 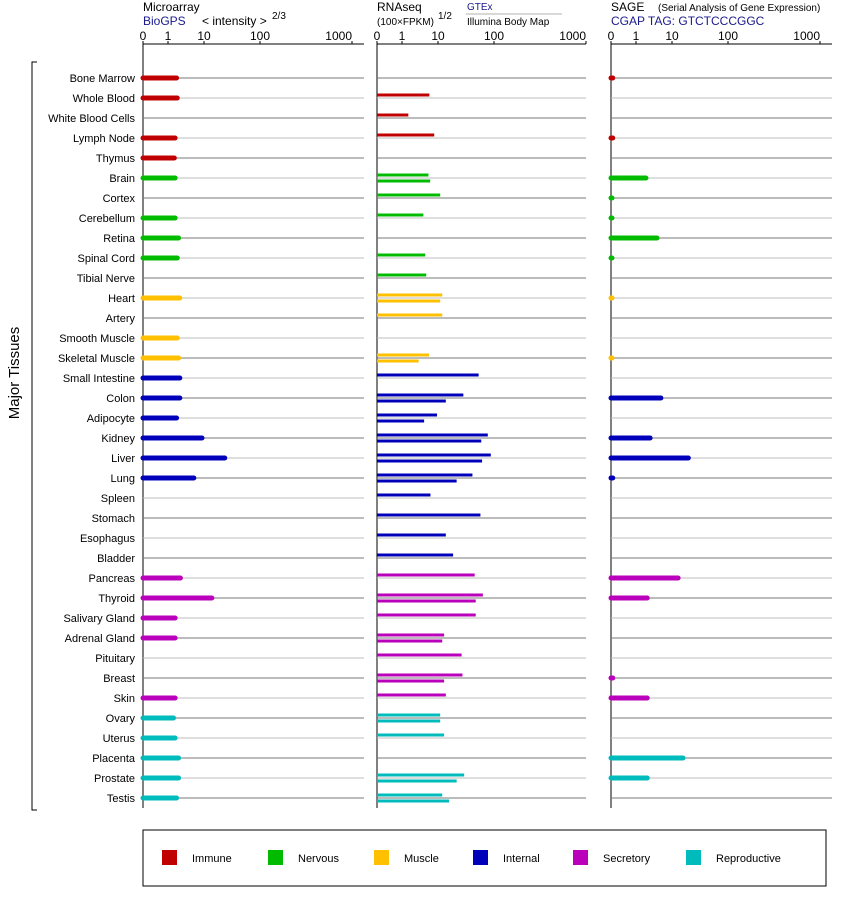 I want to click on tissue-label: Salivary Gland, so click(x=99, y=619).